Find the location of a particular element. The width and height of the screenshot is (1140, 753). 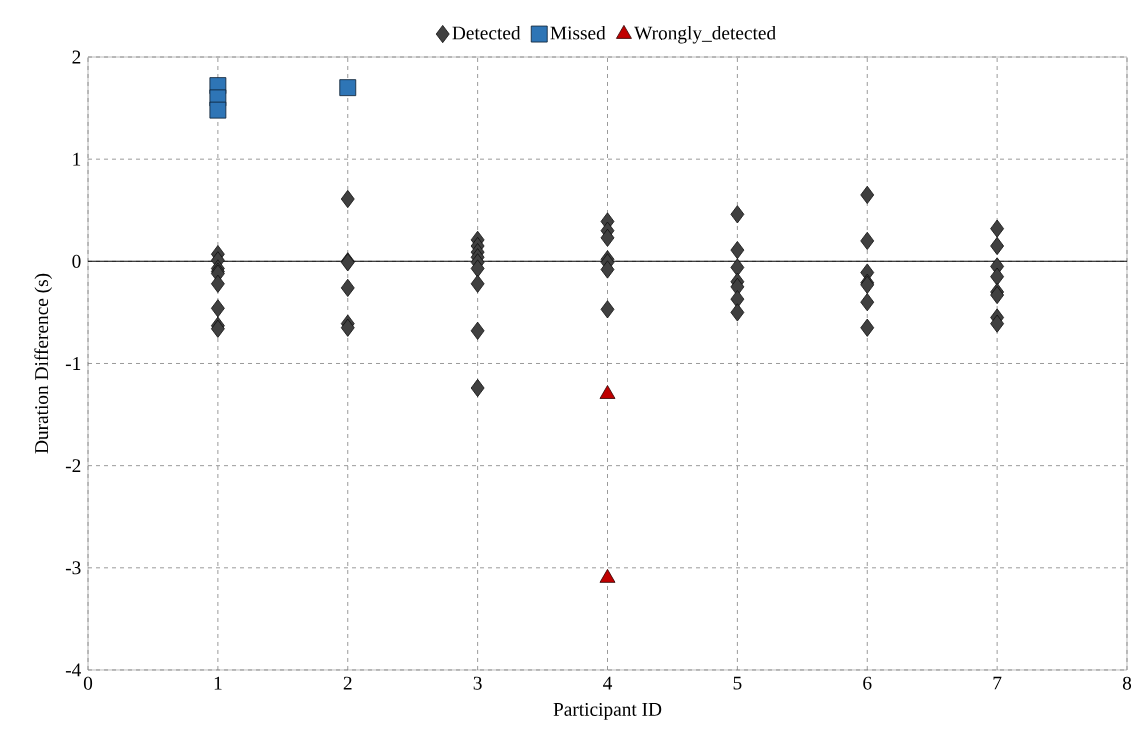

y-tick-label: -4 is located at coordinates (73, 670).